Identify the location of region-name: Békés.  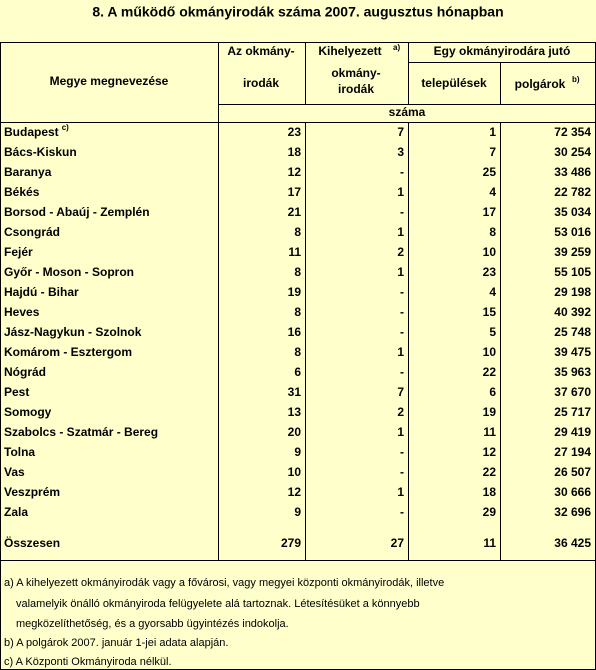
(22, 192).